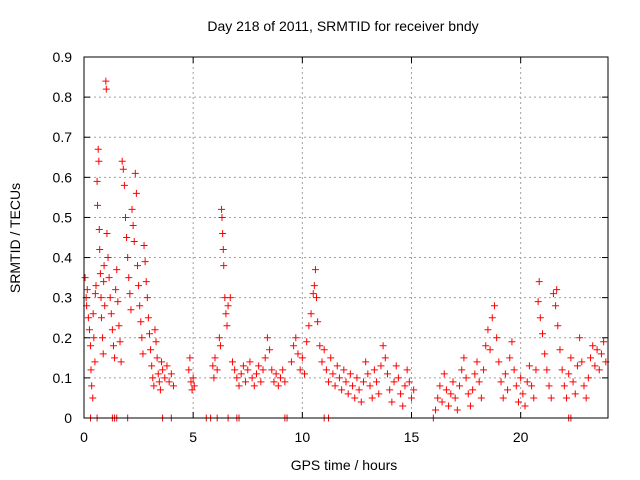 This screenshot has height=480, width=640. What do you see at coordinates (63, 137) in the screenshot?
I see `y-tick-label: 0.7` at bounding box center [63, 137].